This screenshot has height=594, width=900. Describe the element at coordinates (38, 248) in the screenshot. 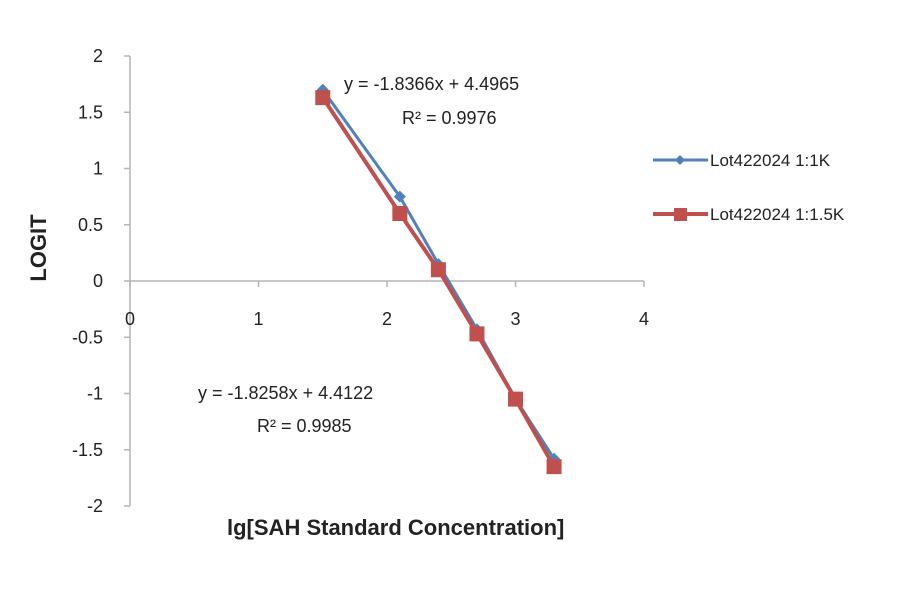

I see `y-axis-title: LOGIT` at that location.